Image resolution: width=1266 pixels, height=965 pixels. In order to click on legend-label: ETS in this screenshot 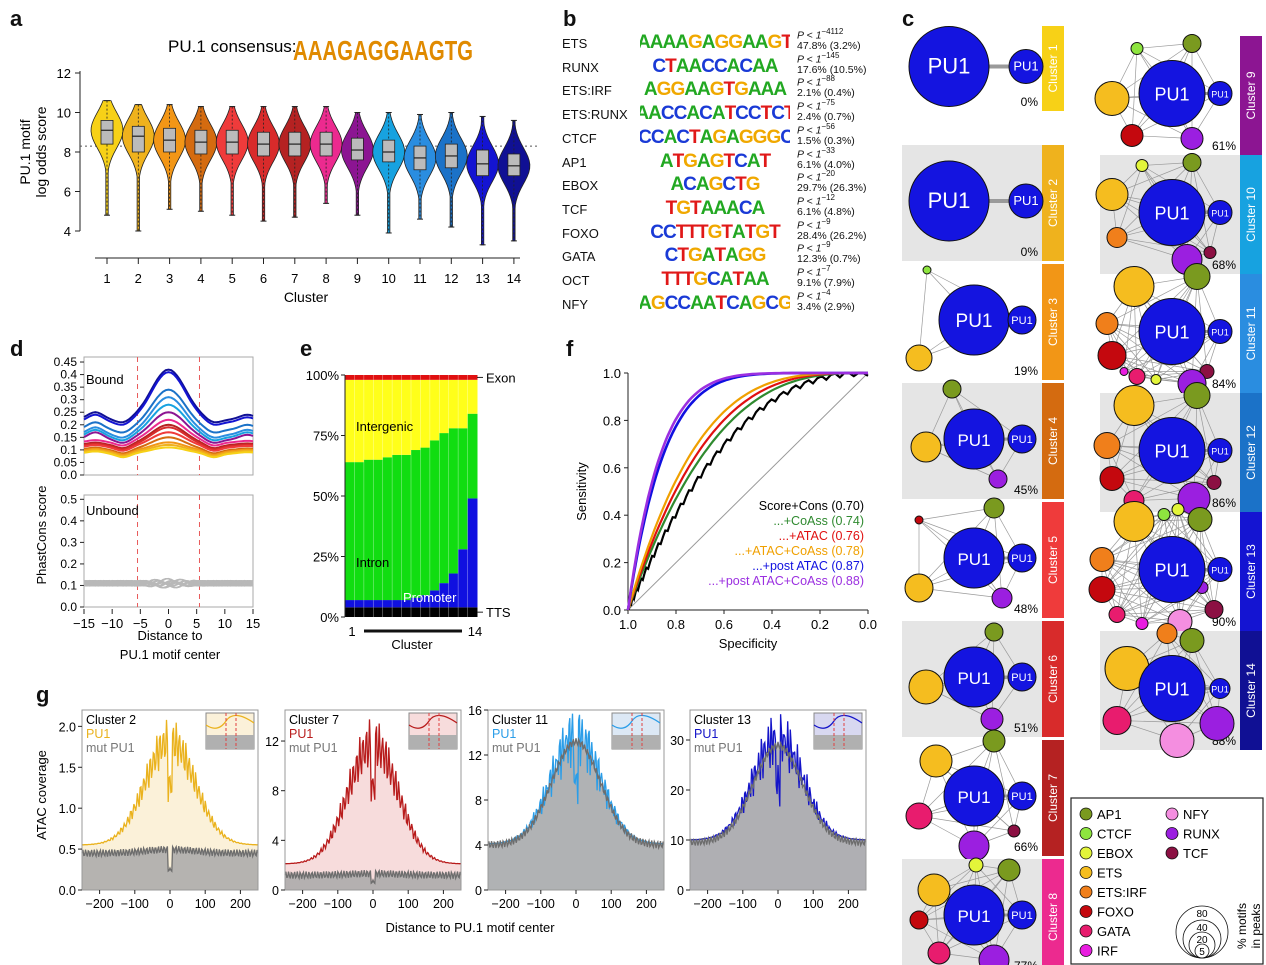, I will do `click(1110, 873)`.